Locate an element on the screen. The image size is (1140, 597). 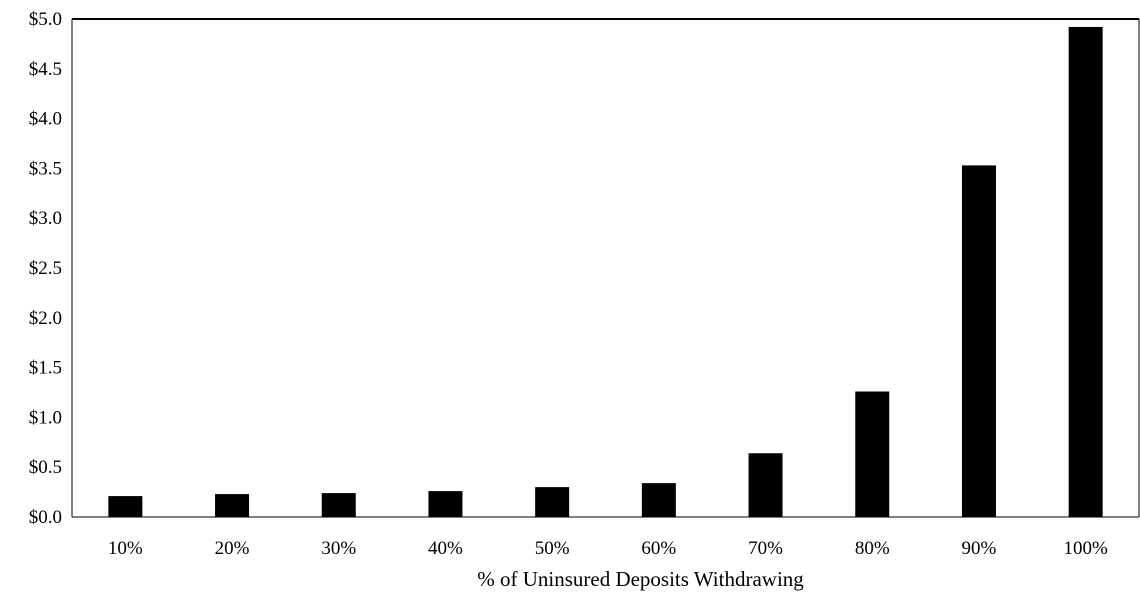
x-tick-label: 30% is located at coordinates (338, 548).